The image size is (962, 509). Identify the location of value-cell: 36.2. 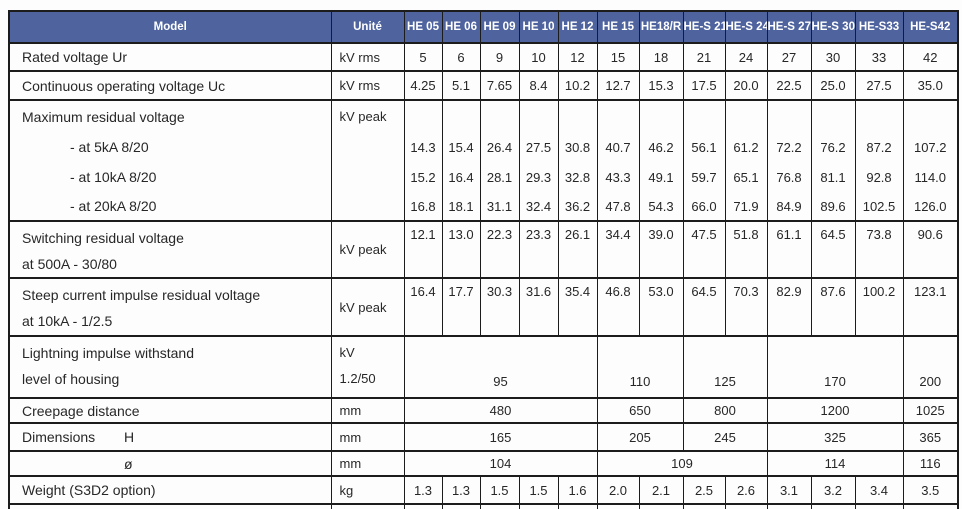
(577, 206).